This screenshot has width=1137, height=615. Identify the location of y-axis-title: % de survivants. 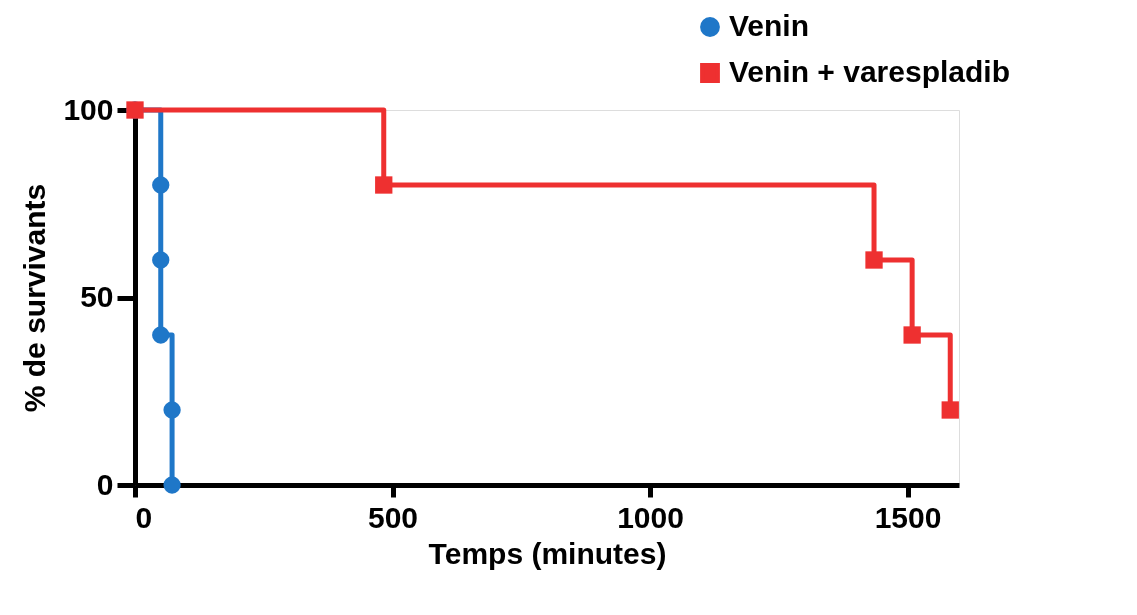
(35, 298).